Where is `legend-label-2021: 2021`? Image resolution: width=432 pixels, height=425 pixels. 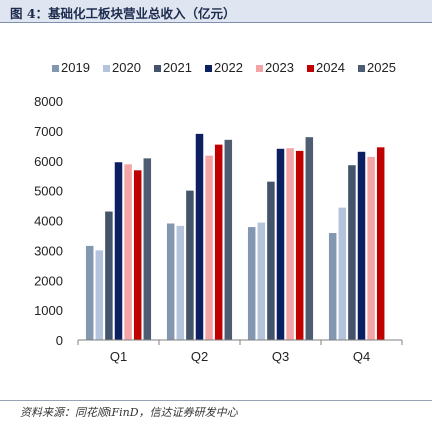 legend-label-2021: 2021 is located at coordinates (177, 67).